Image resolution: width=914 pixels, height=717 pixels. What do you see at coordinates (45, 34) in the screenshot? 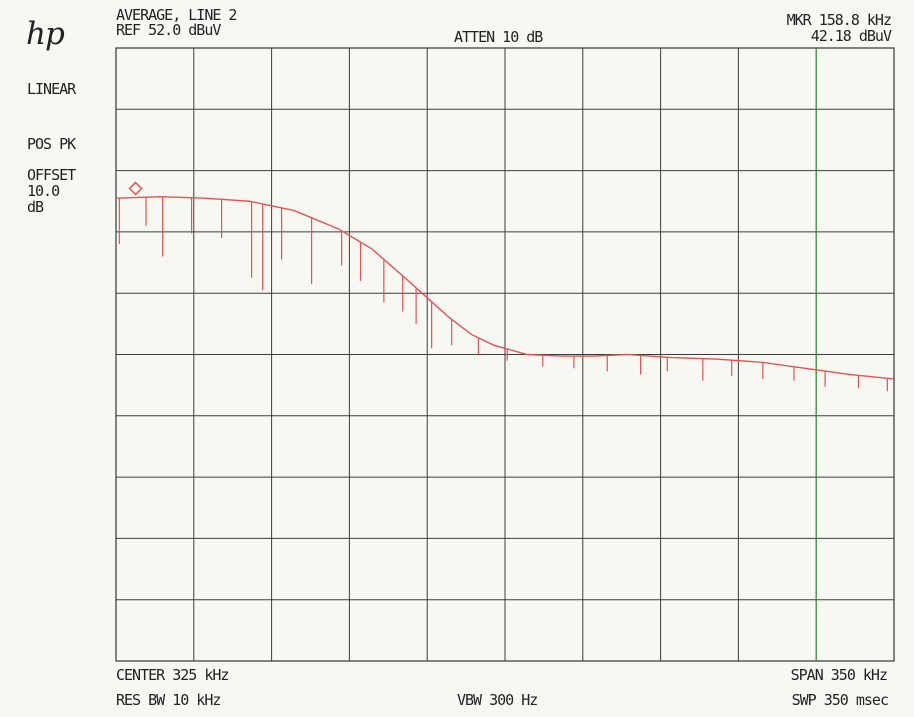
I see `hp-logo: hp` at bounding box center [45, 34].